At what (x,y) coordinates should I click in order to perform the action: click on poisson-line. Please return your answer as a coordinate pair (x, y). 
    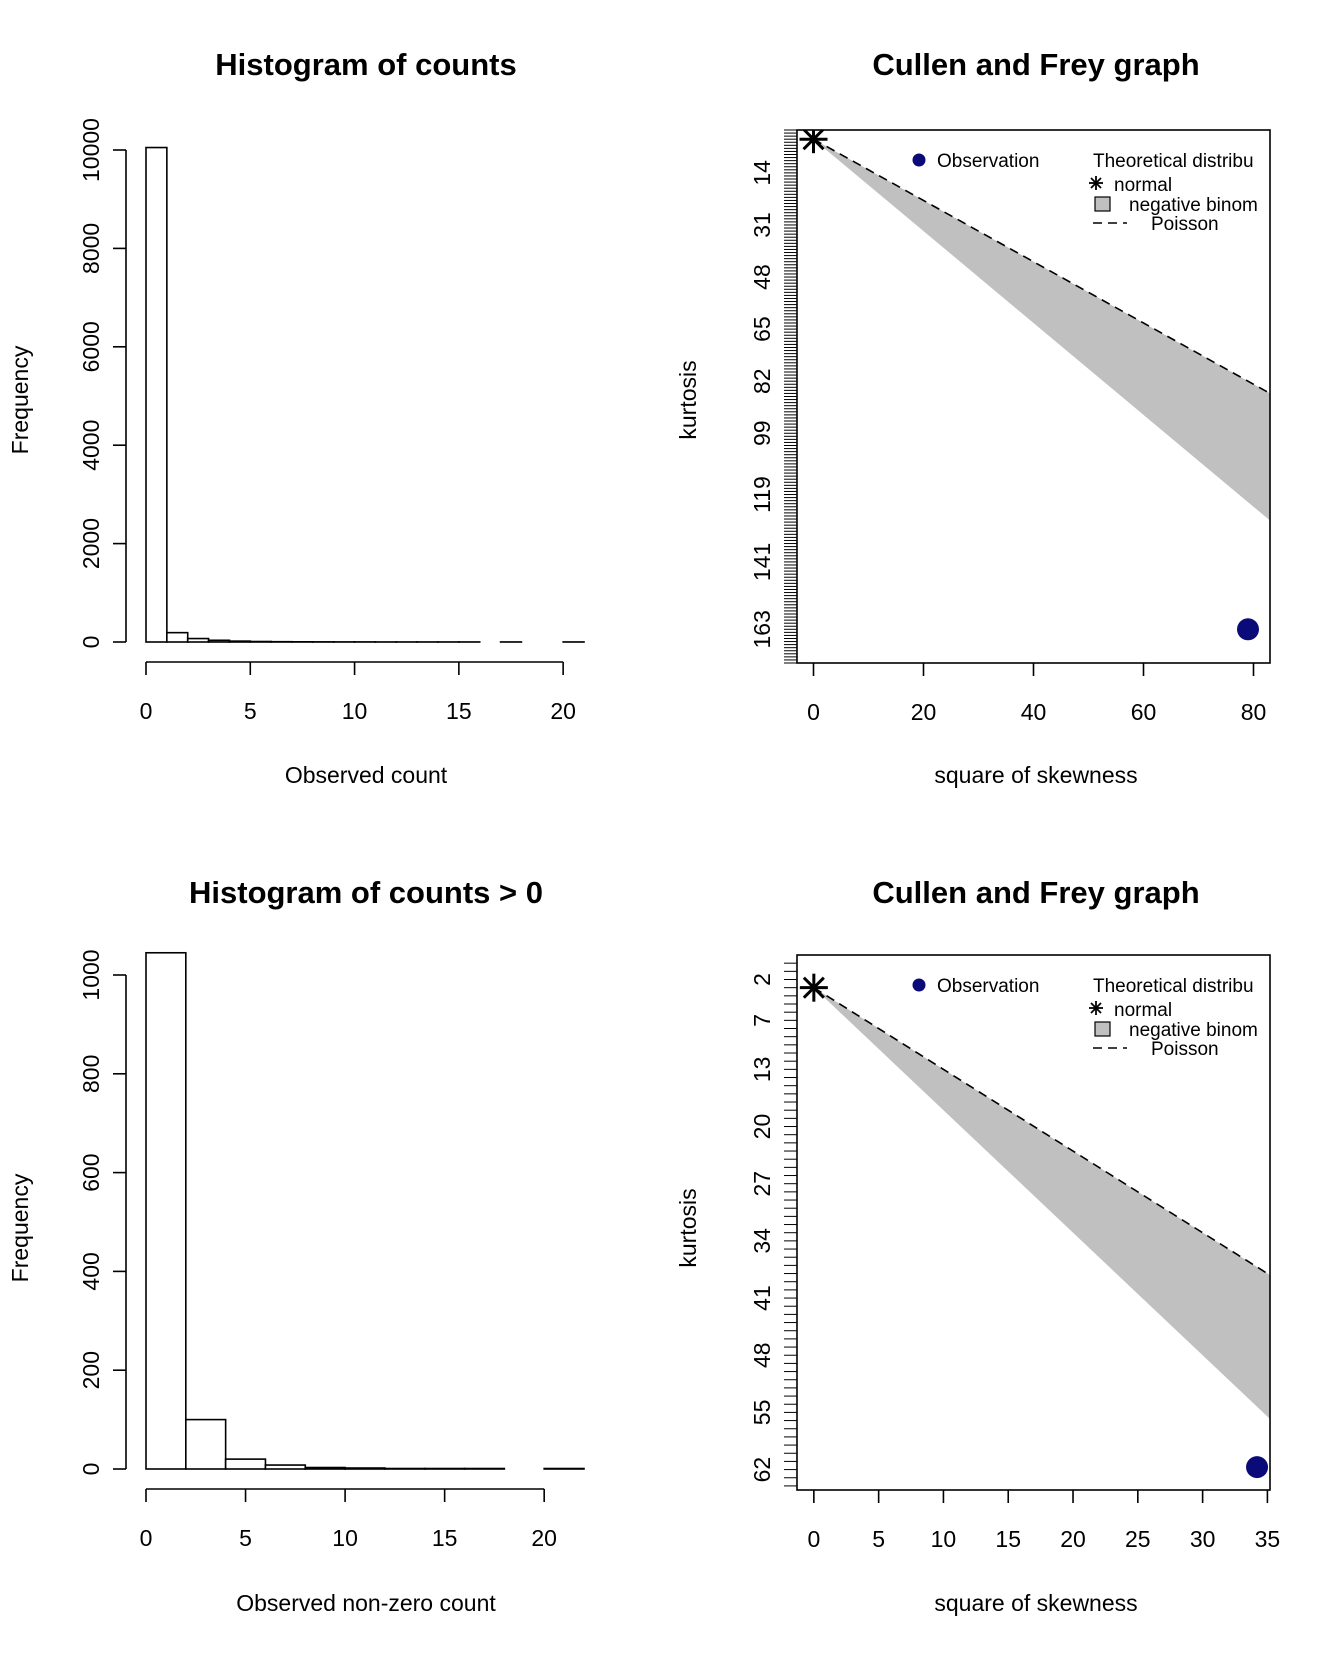
    Looking at the image, I should click on (1041, 266).